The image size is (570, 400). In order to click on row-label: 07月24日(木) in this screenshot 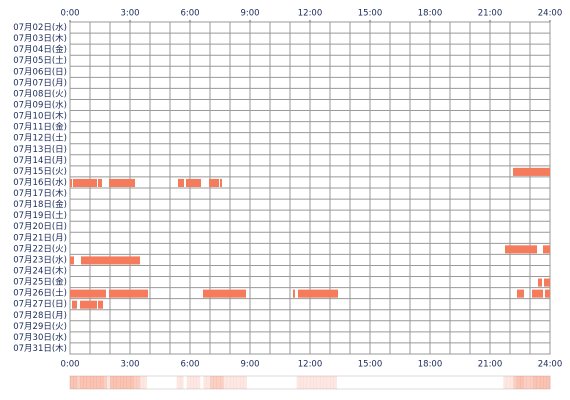, I will do `click(40, 271)`.